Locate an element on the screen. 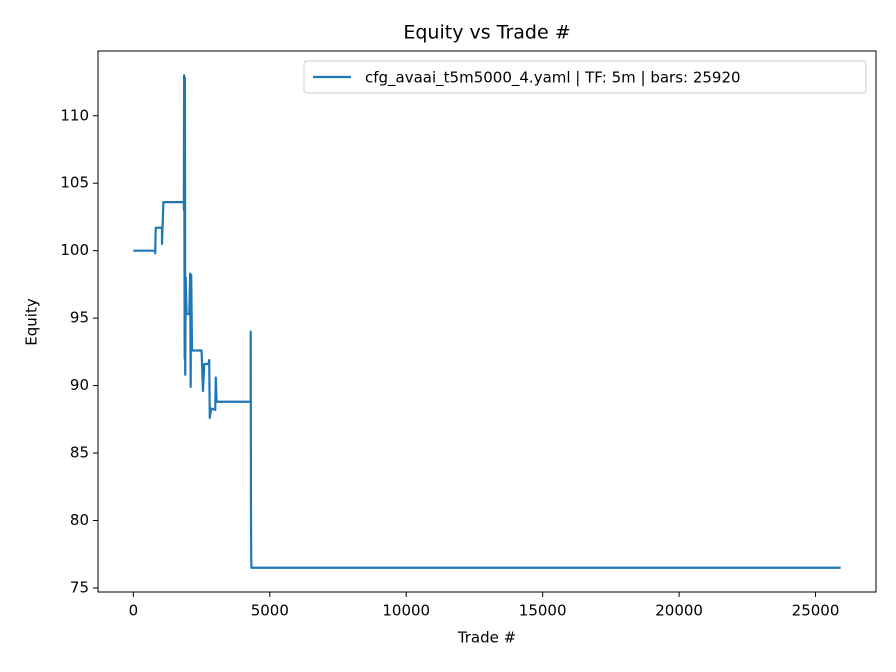 The image size is (896, 672). y-tick-label: 80 is located at coordinates (79, 520).